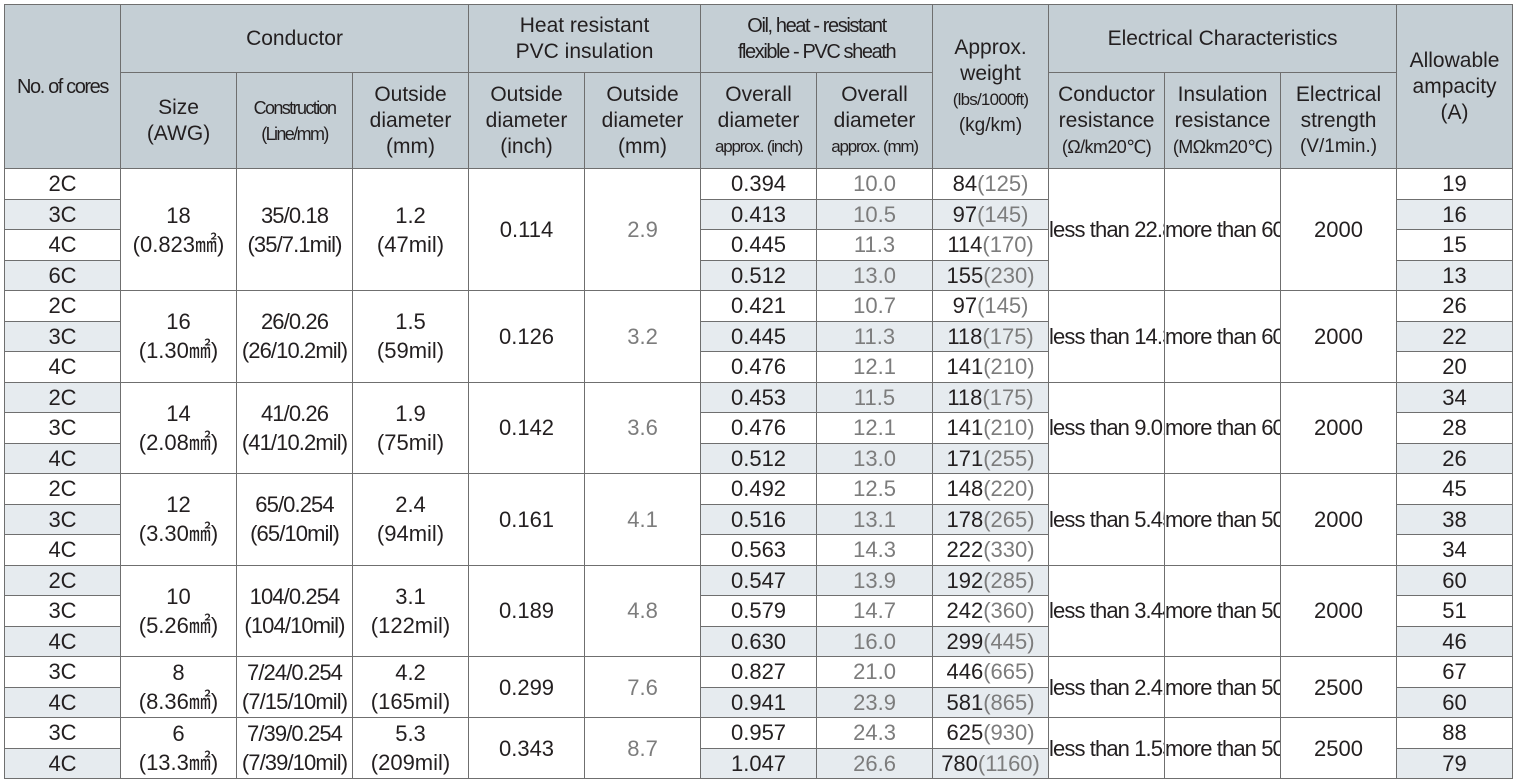 The image size is (1524, 784). I want to click on header-conductor-od-line1: Outside, so click(410, 94).